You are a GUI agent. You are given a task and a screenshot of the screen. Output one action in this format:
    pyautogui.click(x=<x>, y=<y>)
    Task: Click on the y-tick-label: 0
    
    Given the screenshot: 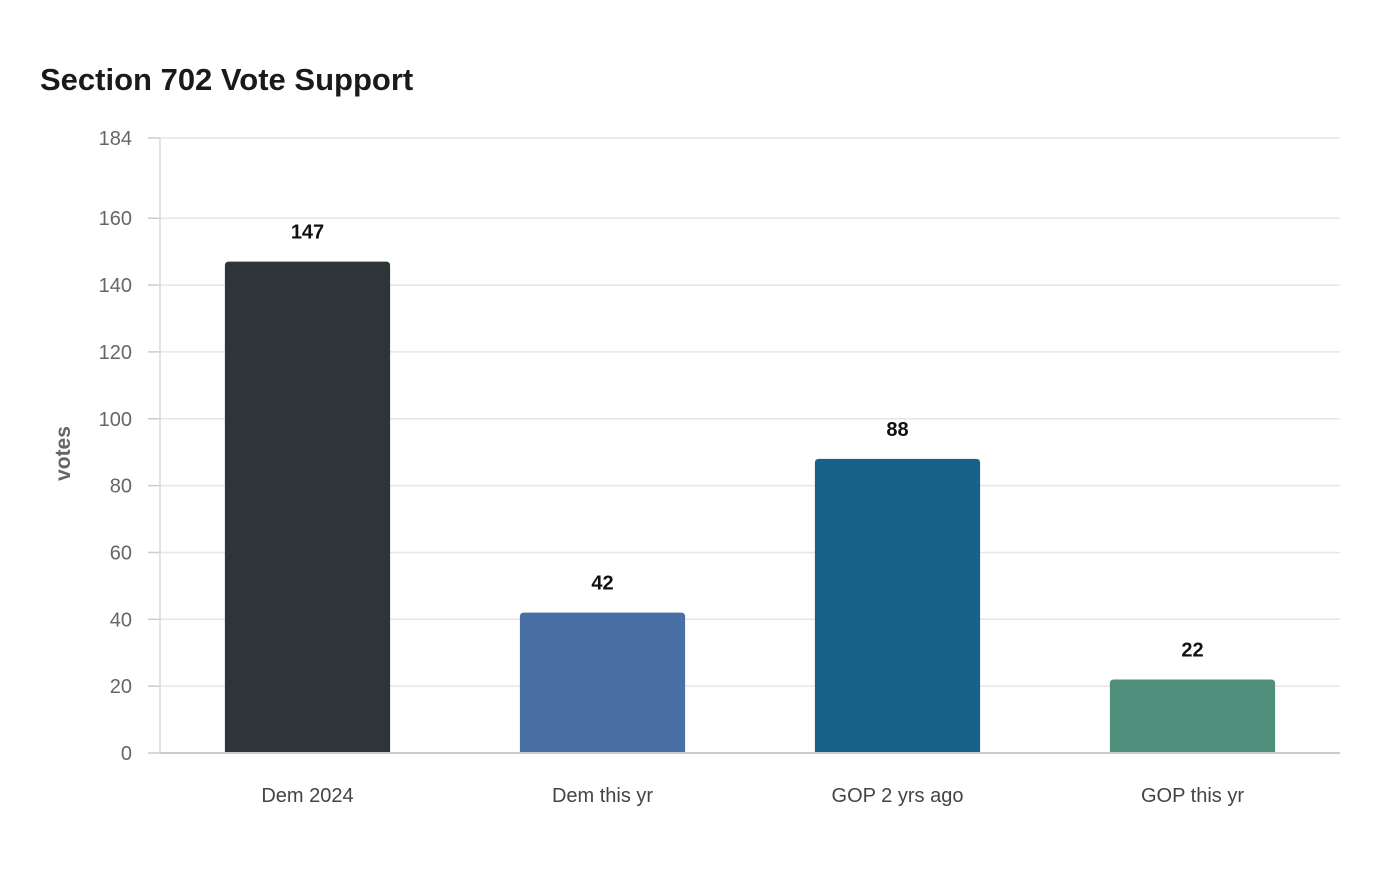 What is the action you would take?
    pyautogui.click(x=126, y=754)
    